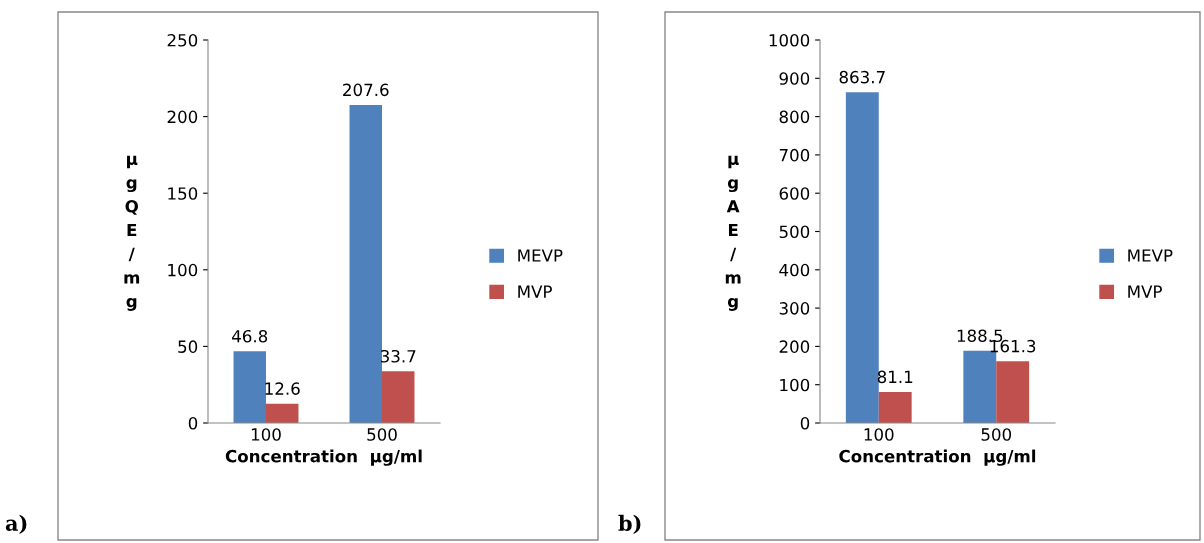 Image resolution: width=1204 pixels, height=543 pixels. I want to click on text: a), so click(16, 524).